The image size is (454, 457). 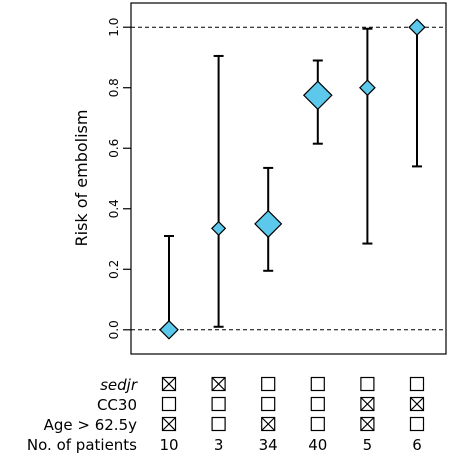 What do you see at coordinates (114, 148) in the screenshot?
I see `y-tick-label-3: 0.6` at bounding box center [114, 148].